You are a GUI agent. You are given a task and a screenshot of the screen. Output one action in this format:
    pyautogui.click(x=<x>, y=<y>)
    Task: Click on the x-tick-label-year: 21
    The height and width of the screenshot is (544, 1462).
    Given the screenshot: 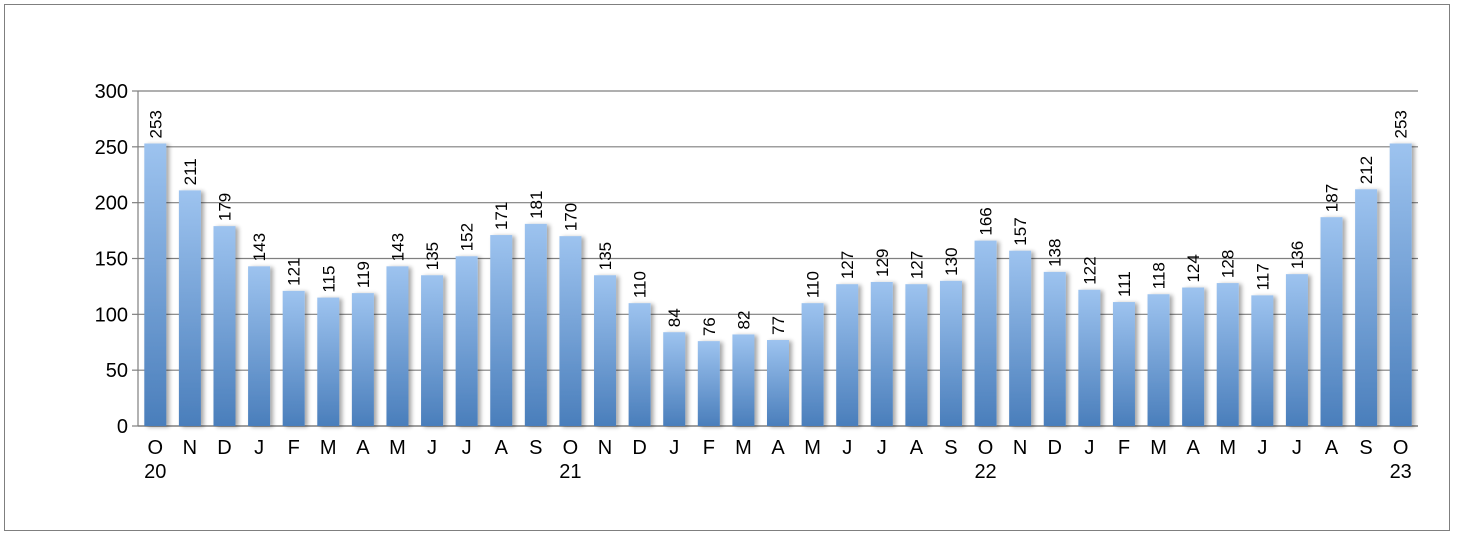 What is the action you would take?
    pyautogui.click(x=570, y=472)
    